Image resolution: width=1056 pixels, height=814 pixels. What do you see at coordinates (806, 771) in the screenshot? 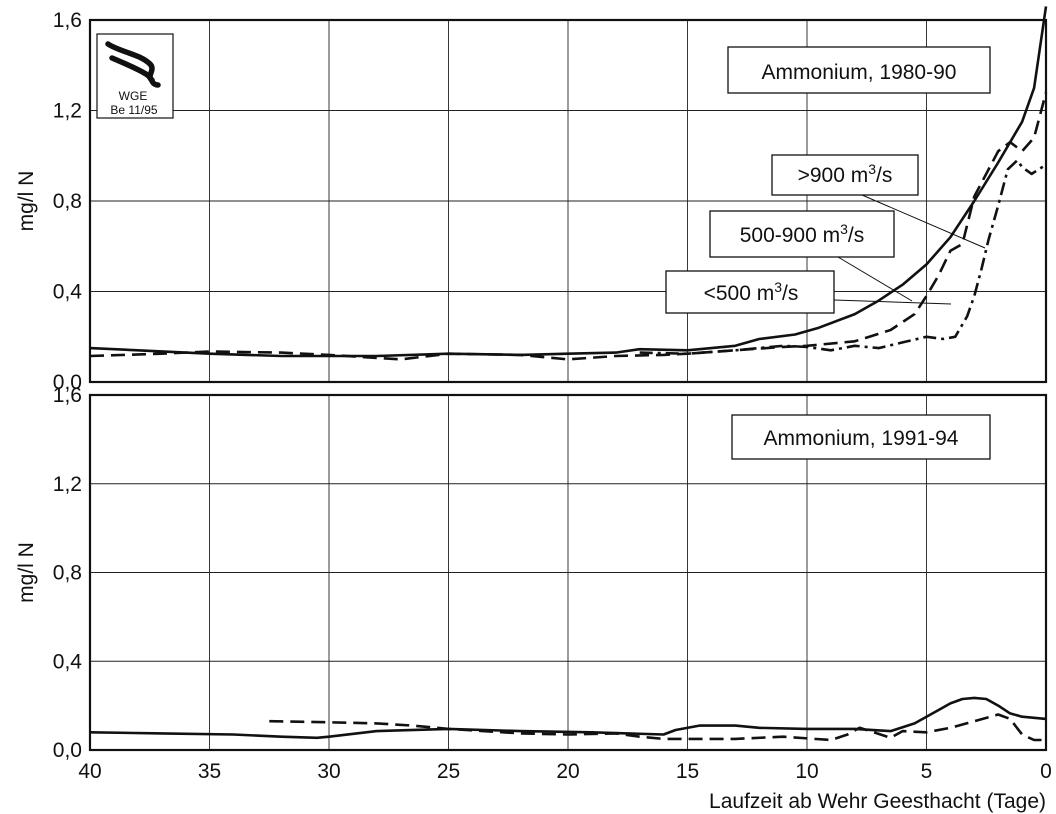
I see `x-tick-label: 10` at bounding box center [806, 771].